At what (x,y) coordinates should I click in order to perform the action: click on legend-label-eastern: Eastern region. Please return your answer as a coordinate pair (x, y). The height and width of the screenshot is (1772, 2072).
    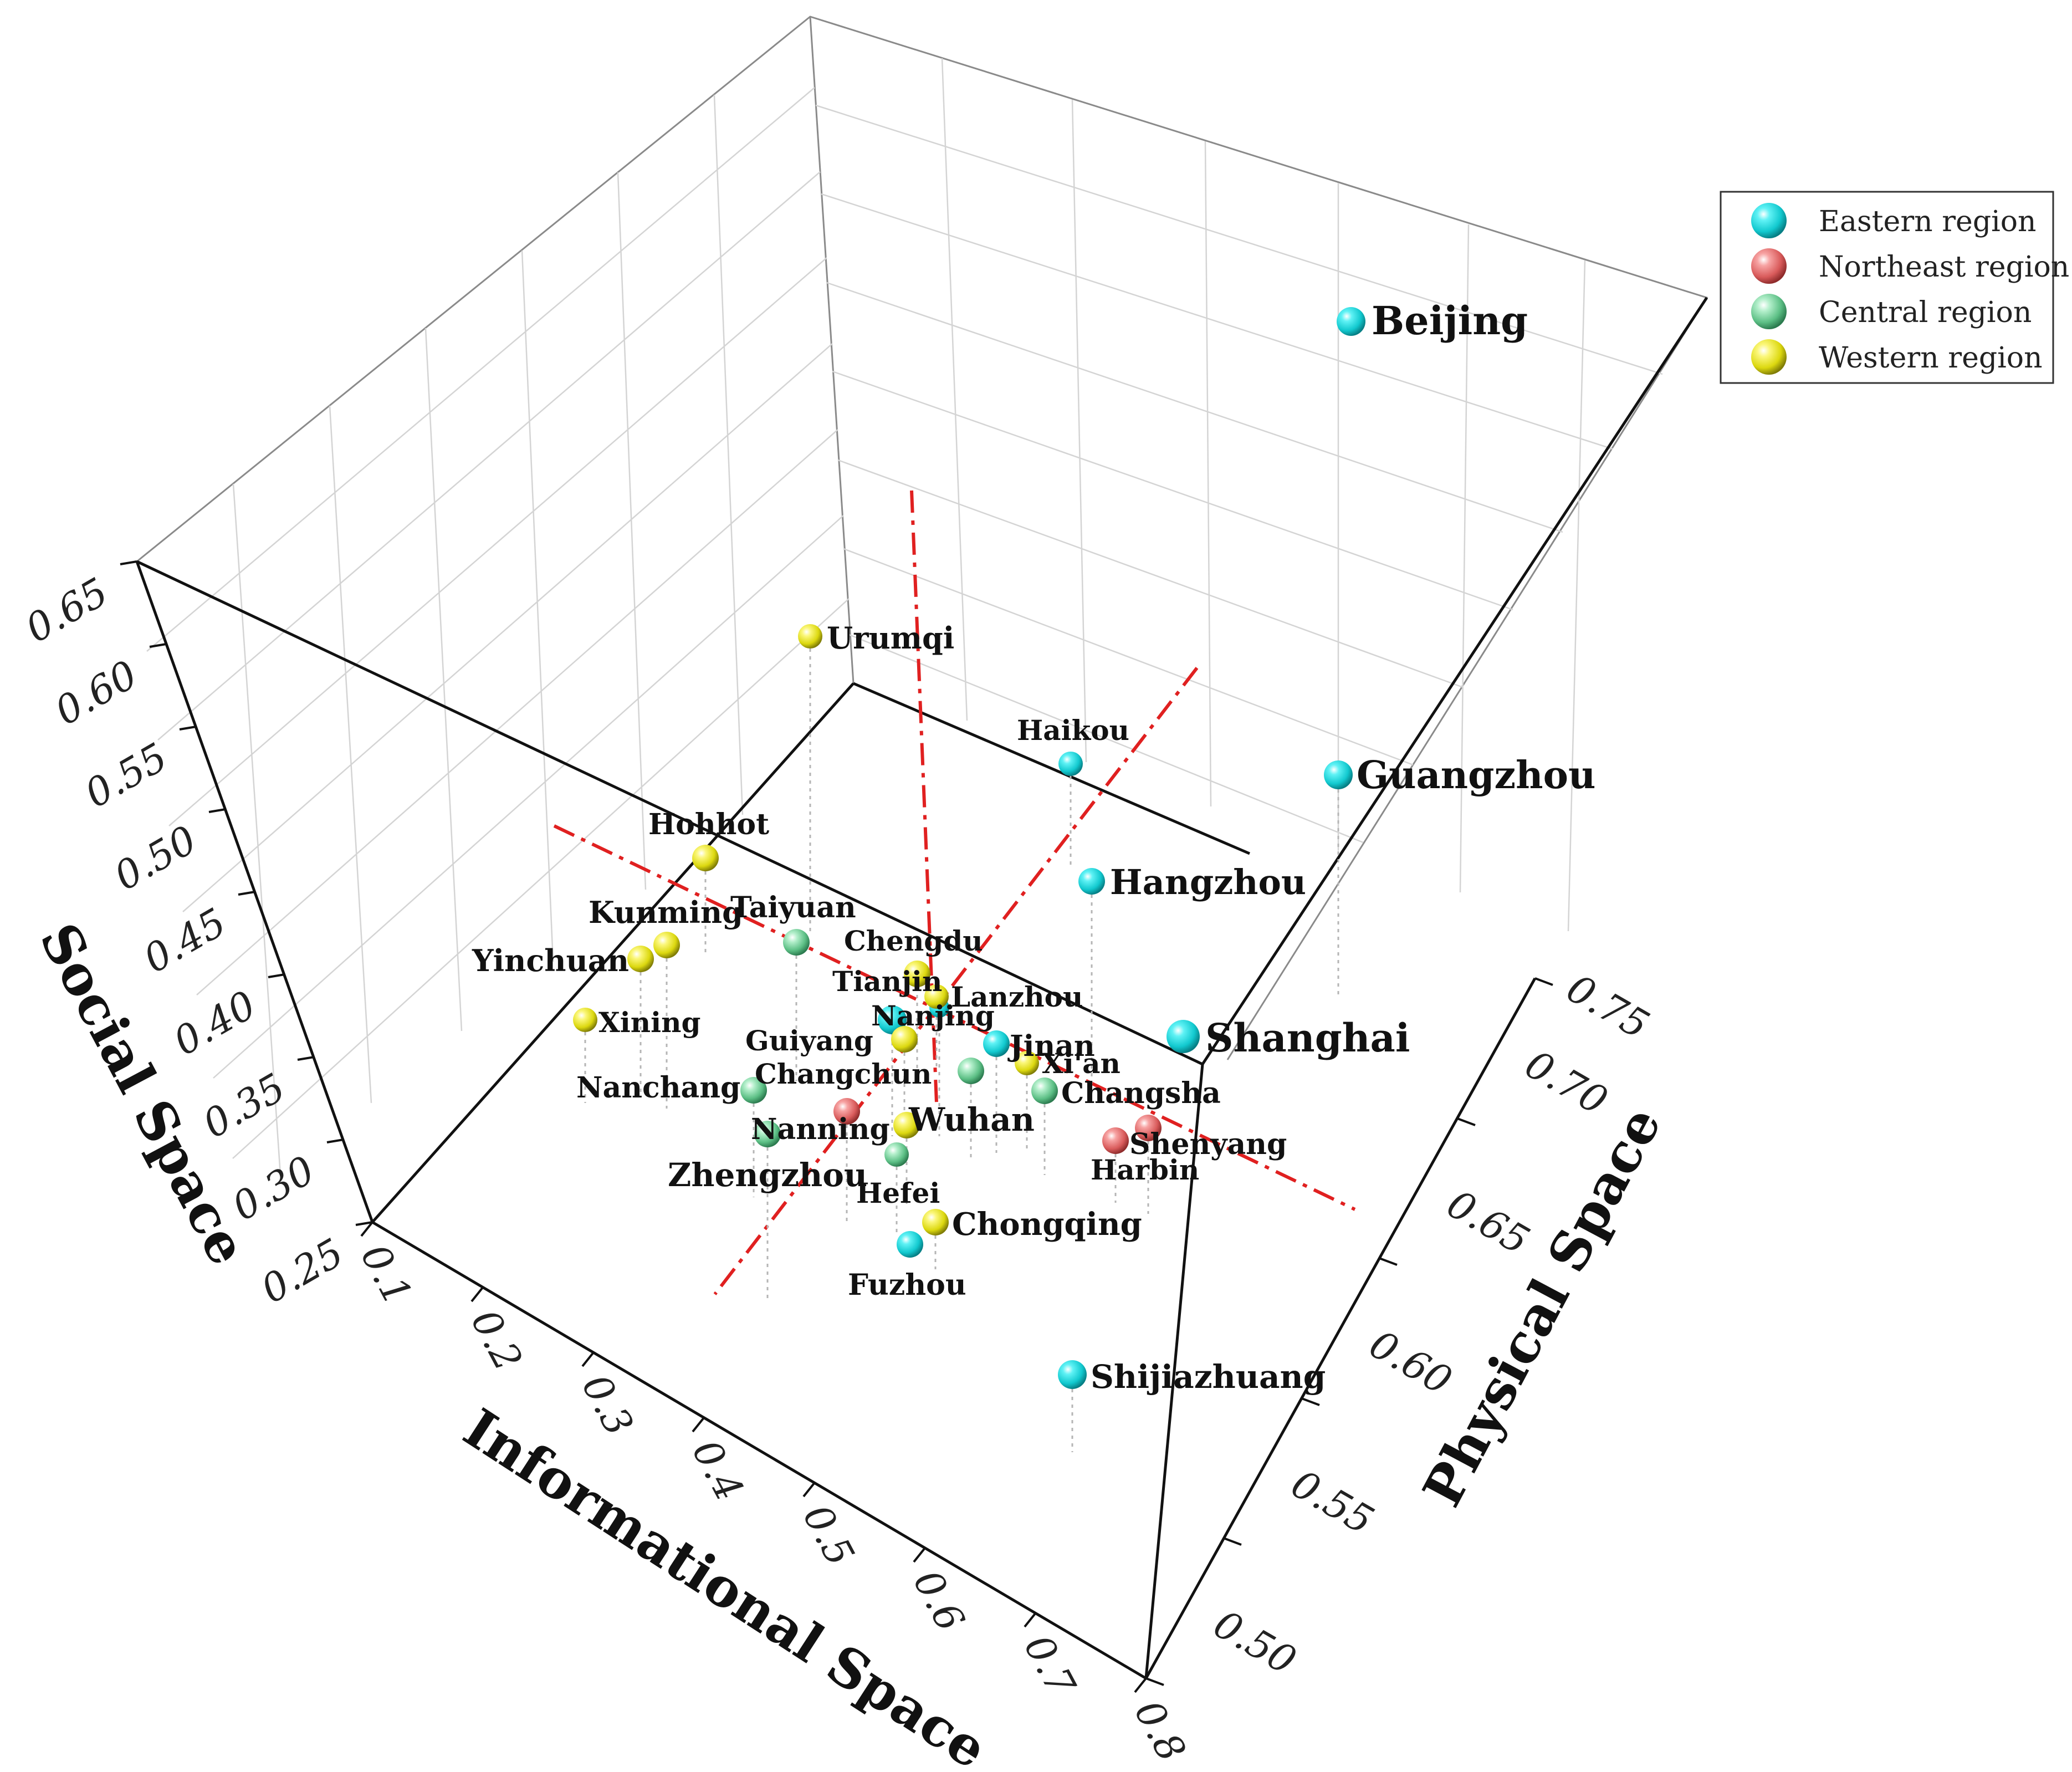
    Looking at the image, I should click on (1928, 221).